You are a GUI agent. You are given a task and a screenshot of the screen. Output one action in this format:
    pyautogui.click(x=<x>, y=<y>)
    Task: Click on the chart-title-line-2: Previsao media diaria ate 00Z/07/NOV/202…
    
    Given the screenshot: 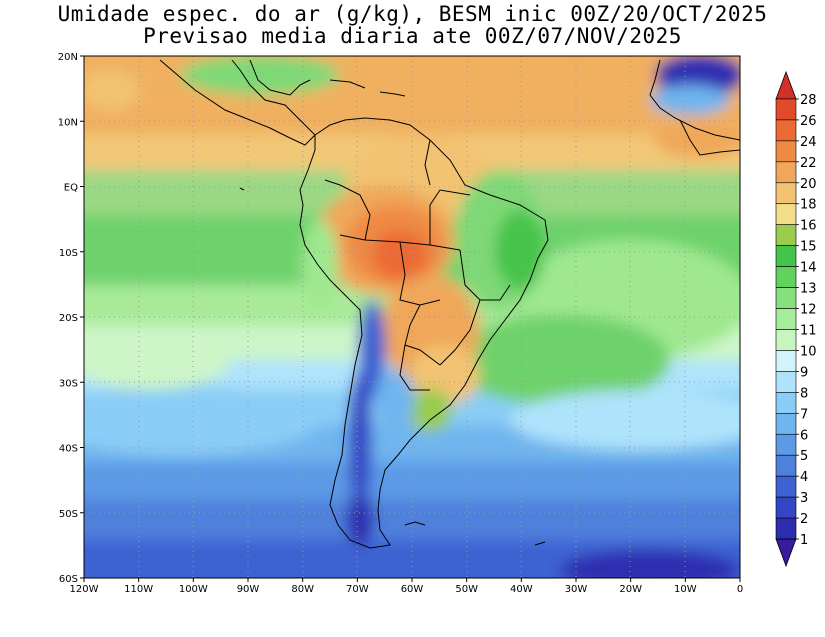 What is the action you would take?
    pyautogui.click(x=412, y=36)
    